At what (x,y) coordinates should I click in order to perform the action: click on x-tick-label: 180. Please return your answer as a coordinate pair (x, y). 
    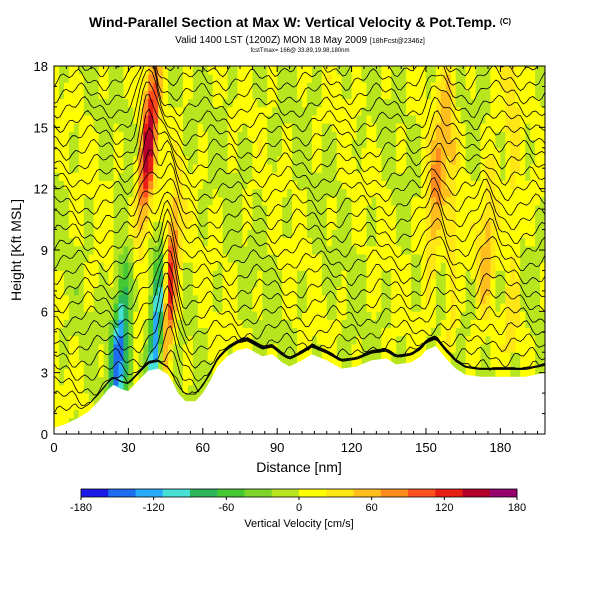
    Looking at the image, I should click on (501, 447).